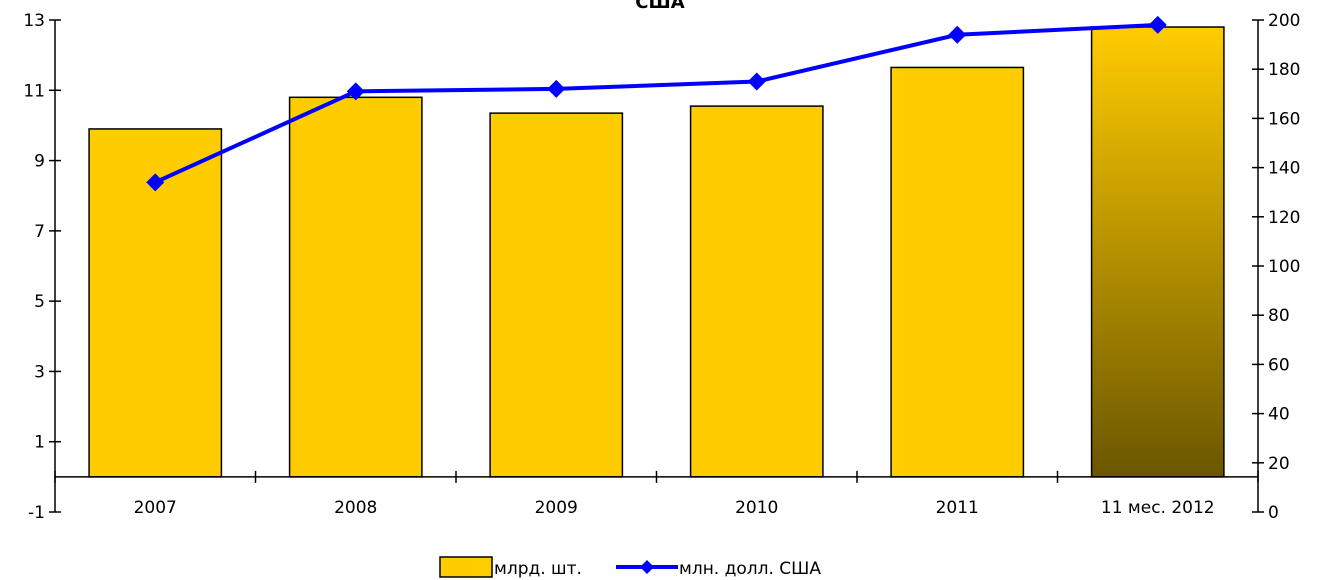 The image size is (1322, 580). Describe the element at coordinates (647, 567) in the screenshot. I see `legend-line-marker` at that location.